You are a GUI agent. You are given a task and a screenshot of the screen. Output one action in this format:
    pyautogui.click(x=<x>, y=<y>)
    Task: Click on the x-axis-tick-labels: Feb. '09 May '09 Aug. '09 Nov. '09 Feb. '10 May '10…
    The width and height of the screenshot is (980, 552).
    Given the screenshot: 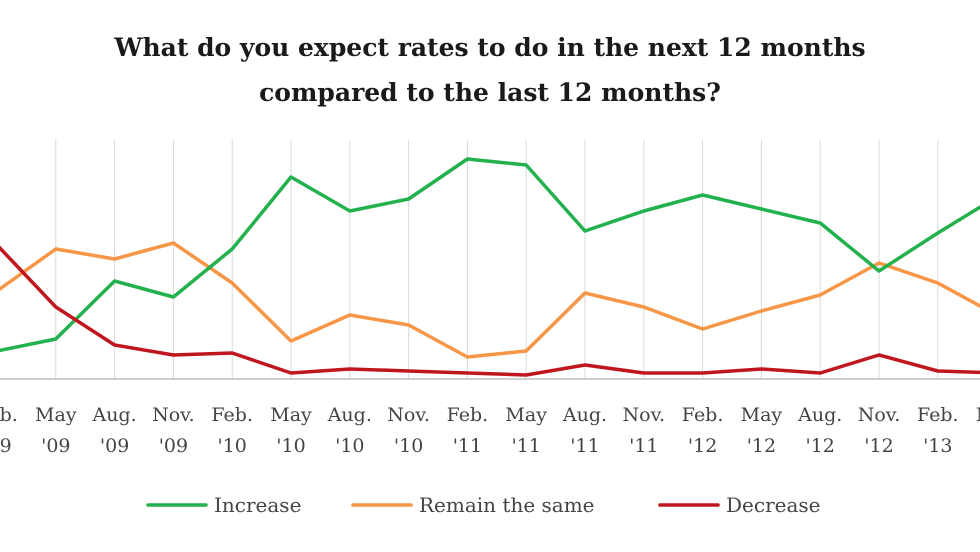 What is the action you would take?
    pyautogui.click(x=490, y=430)
    